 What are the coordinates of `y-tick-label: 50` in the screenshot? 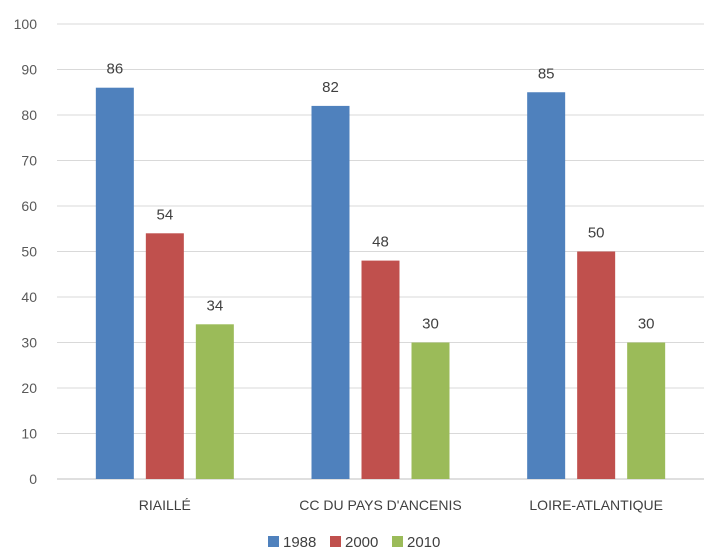 It's located at (29, 252).